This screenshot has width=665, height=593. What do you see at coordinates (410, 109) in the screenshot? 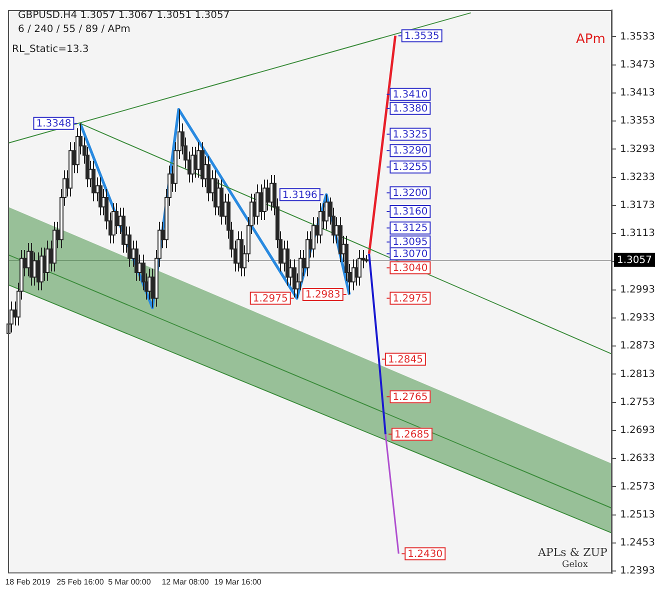
I see `annotation: 1.3380` at bounding box center [410, 109].